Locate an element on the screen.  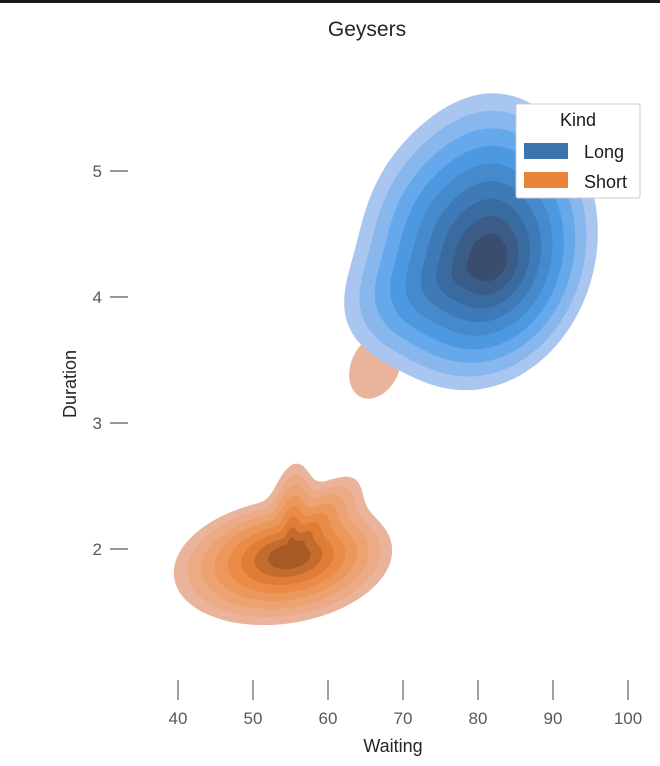
legend-label-long: Long is located at coordinates (604, 152).